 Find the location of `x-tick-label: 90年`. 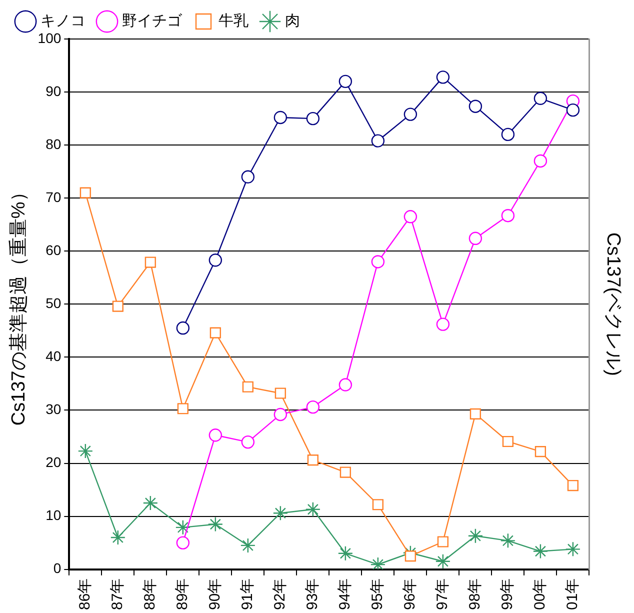

x-tick-label: 90年 is located at coordinates (215, 594).